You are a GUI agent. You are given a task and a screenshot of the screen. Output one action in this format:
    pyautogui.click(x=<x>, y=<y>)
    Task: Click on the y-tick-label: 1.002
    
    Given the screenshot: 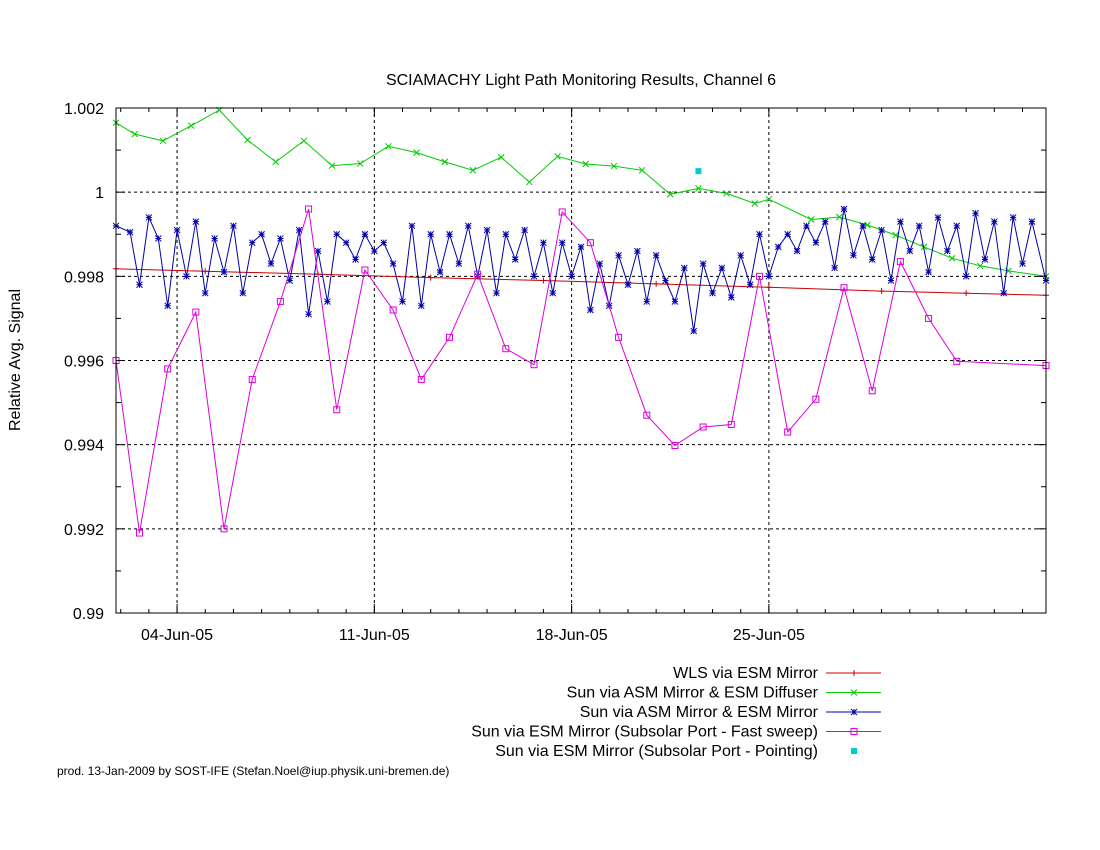 What is the action you would take?
    pyautogui.click(x=84, y=109)
    